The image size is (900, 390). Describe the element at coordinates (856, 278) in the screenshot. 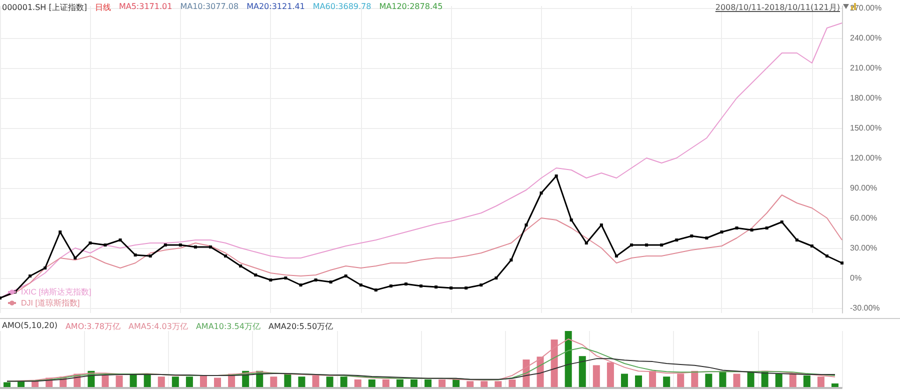

I see `y-tick-label: 0%` at that location.